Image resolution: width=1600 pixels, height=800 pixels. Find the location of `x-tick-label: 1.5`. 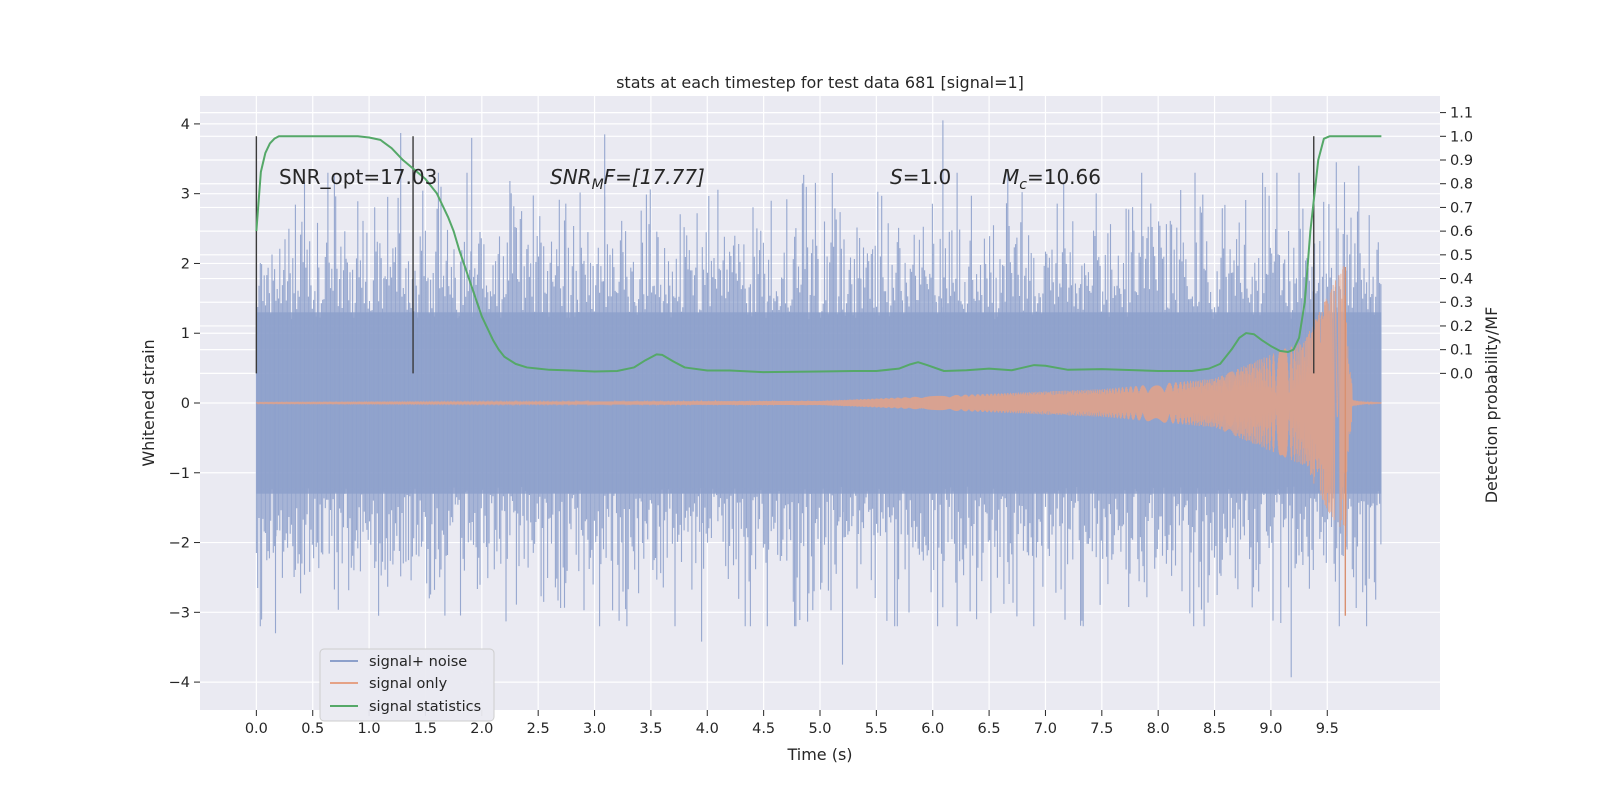

x-tick-label: 1.5 is located at coordinates (425, 729).